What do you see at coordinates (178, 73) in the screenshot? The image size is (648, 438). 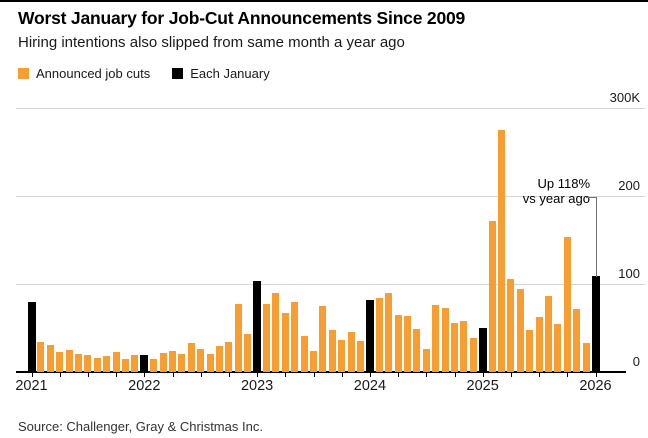 I see `each-january-swatch-icon` at bounding box center [178, 73].